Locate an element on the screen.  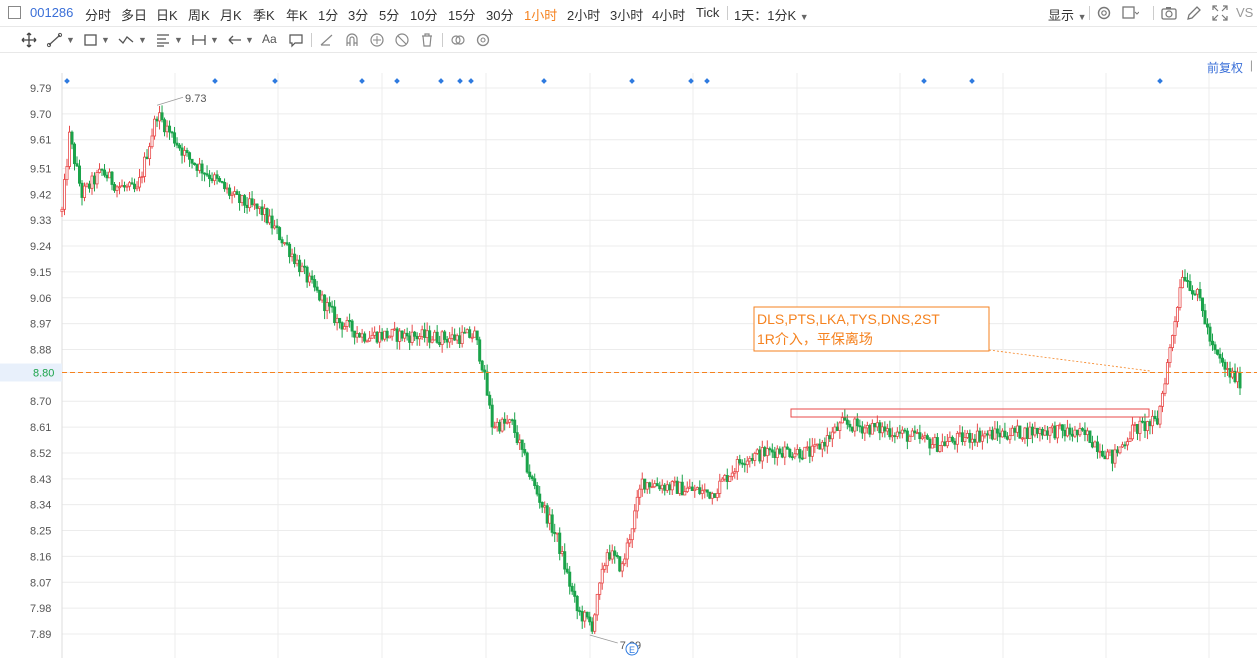
range-label: 1天：1分K is located at coordinates (765, 15).